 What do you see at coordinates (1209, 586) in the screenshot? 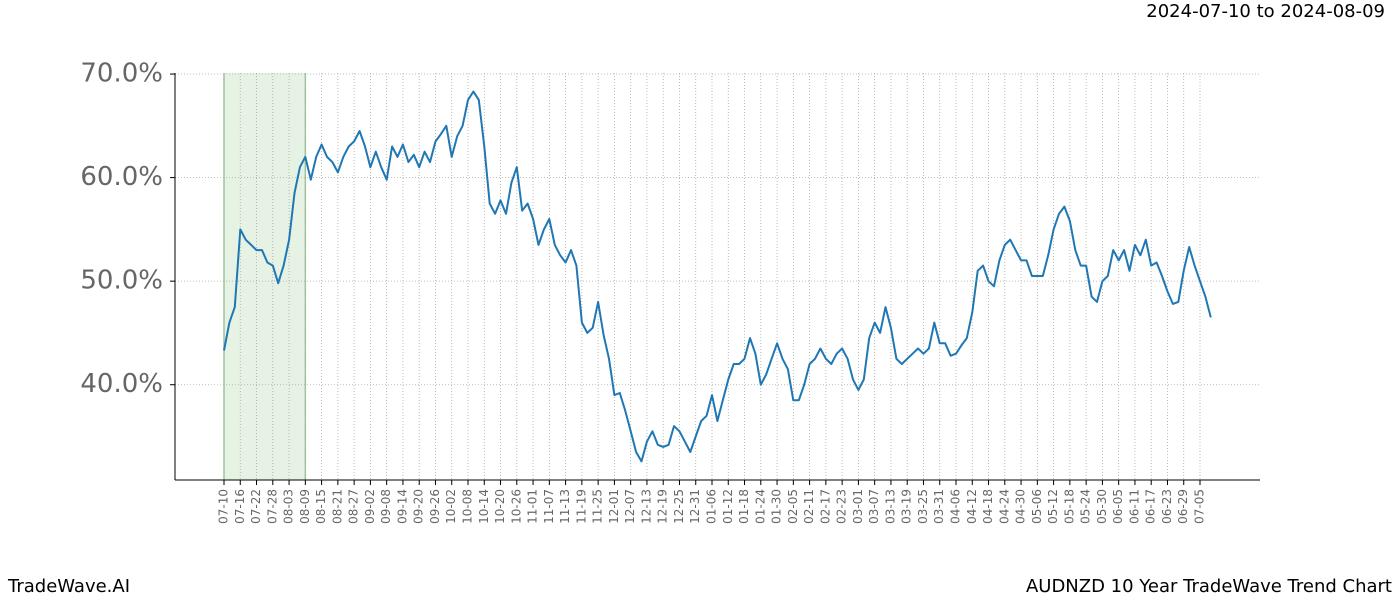
I see `chart-title: AUDNZD 10 Year TradeWave Trend Chart` at bounding box center [1209, 586].